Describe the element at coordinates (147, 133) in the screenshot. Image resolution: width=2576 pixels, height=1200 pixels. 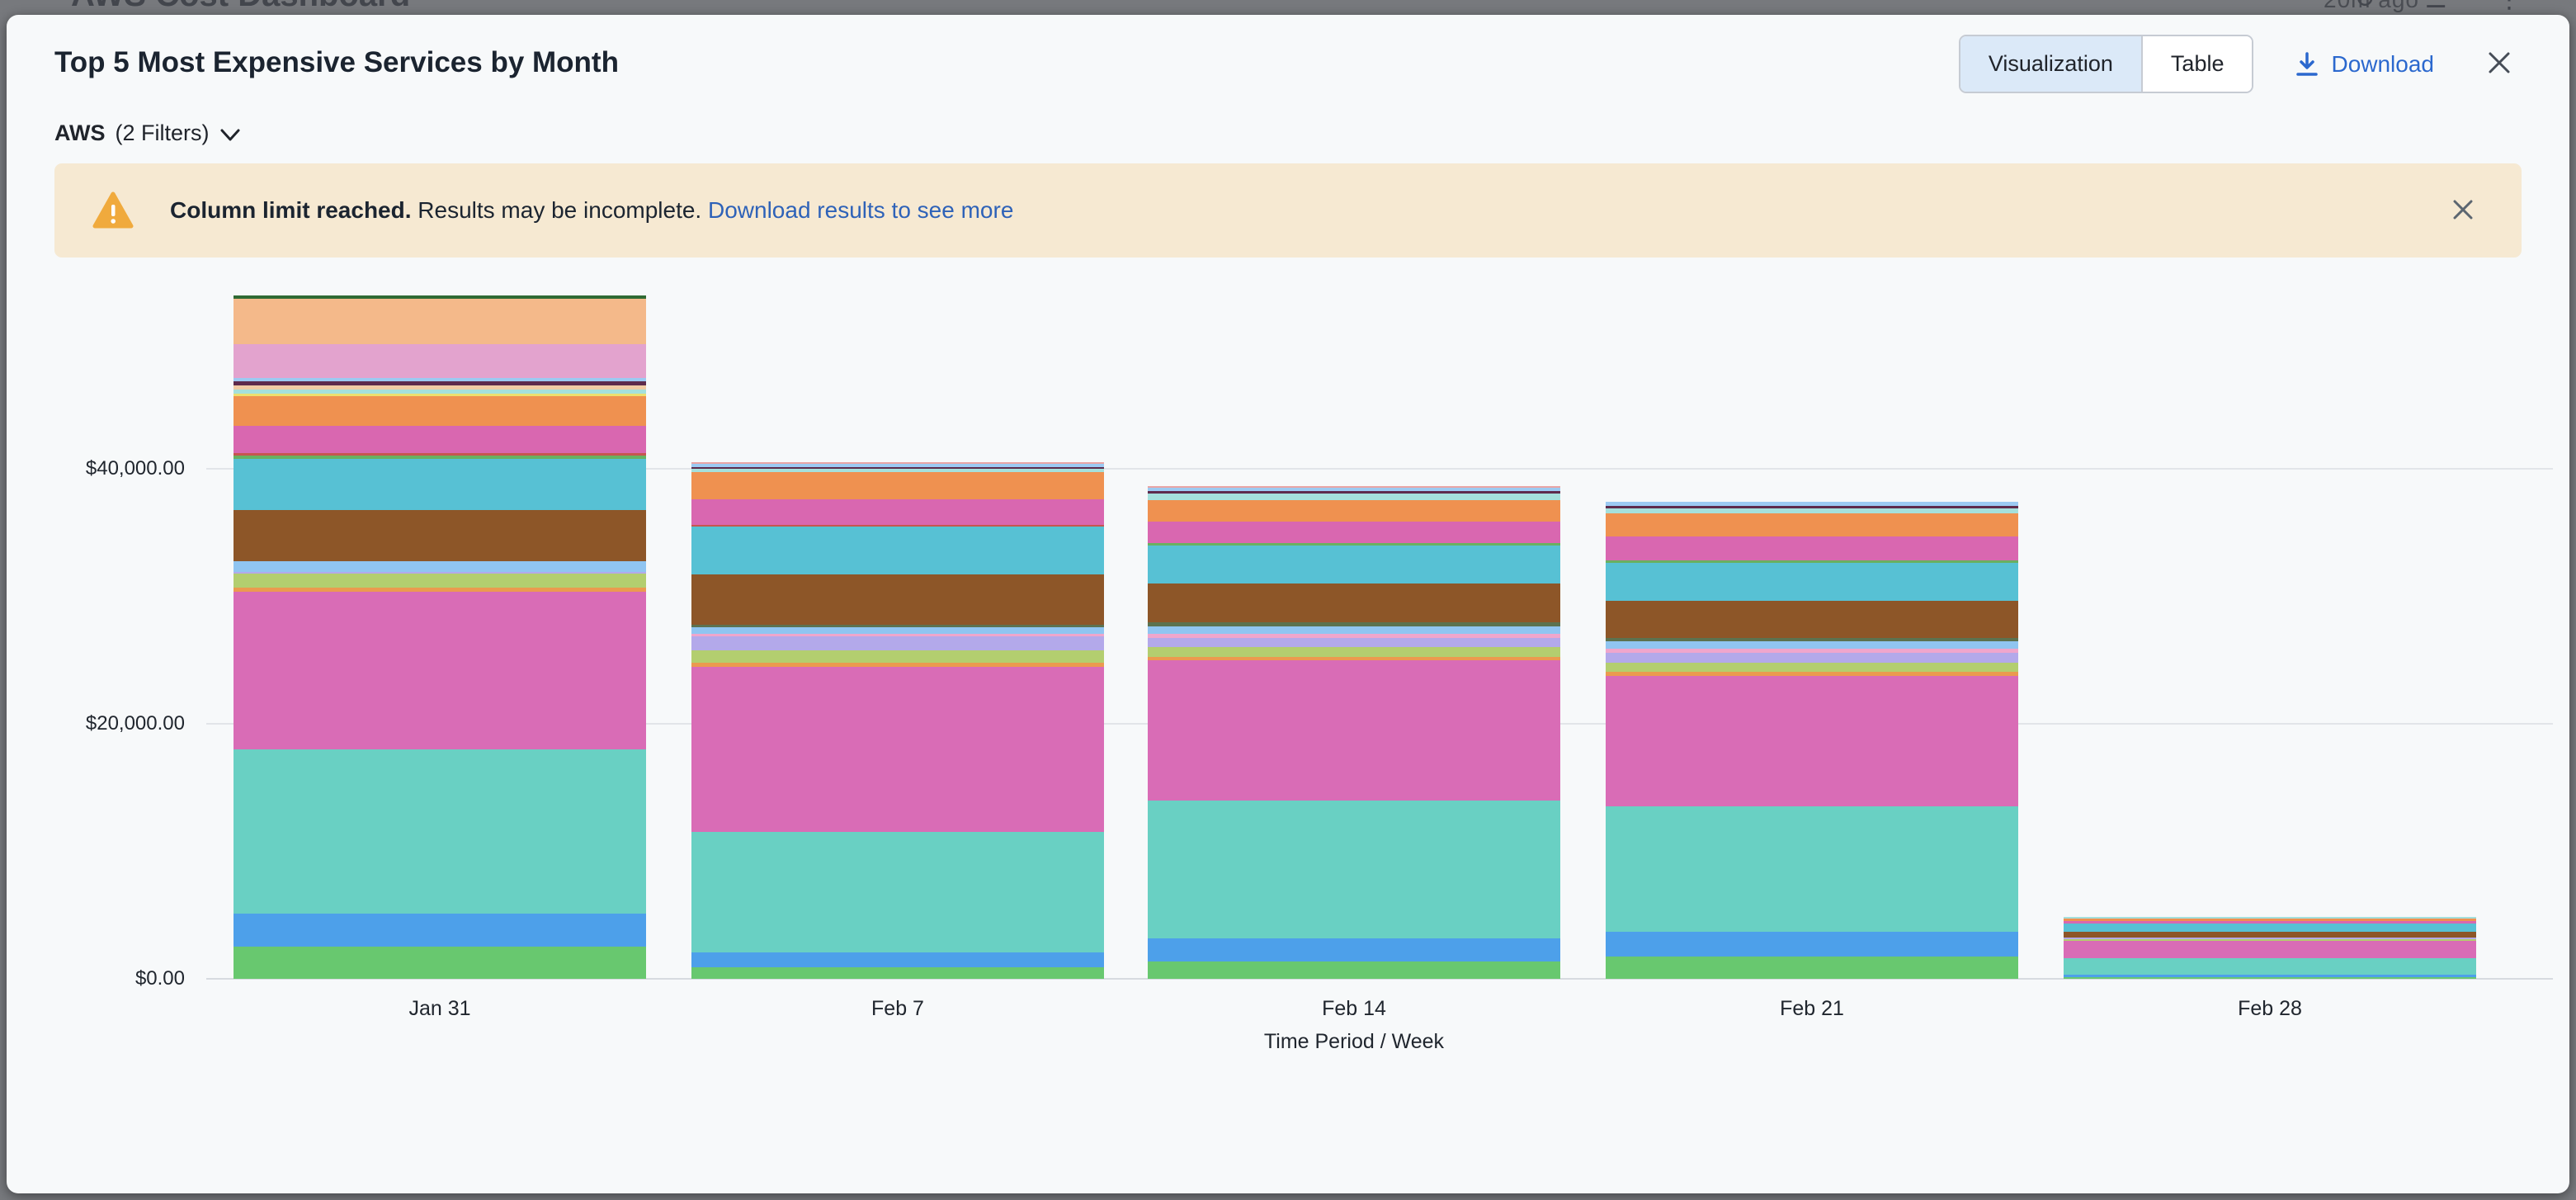
I see `filter-dropdown: AWS (2 Filters)` at that location.